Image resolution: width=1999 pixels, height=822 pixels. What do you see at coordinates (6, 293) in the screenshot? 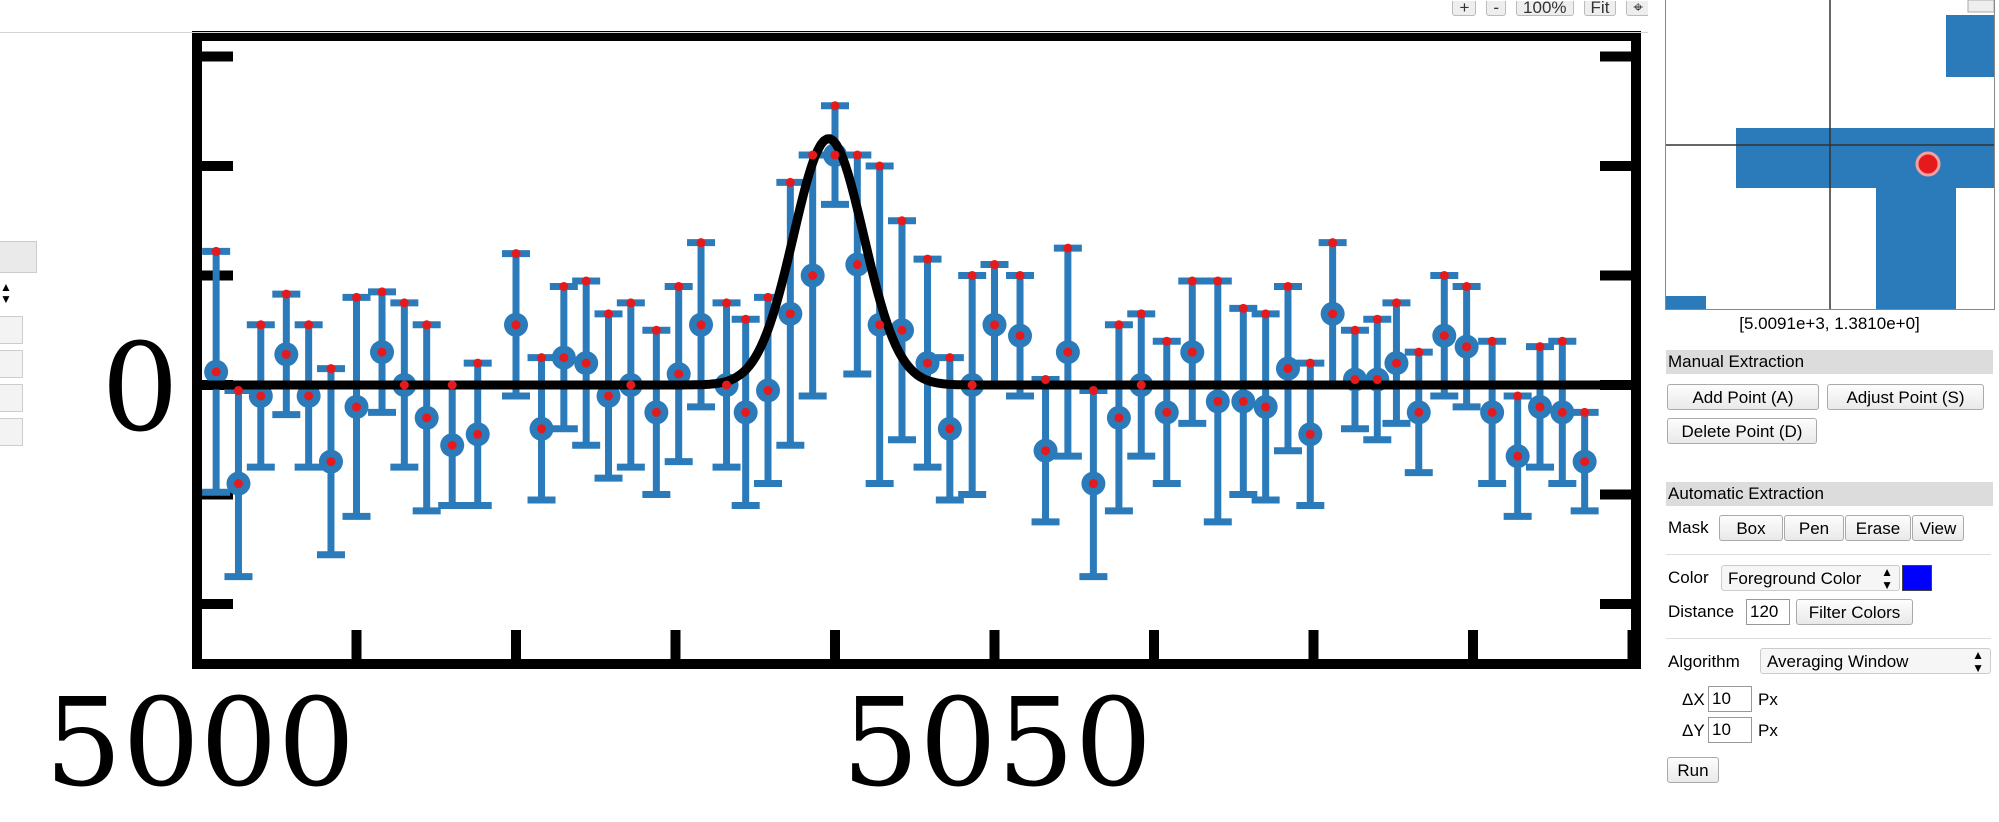
I see `left-panel-select-stub: ▲ ▼` at bounding box center [6, 293].